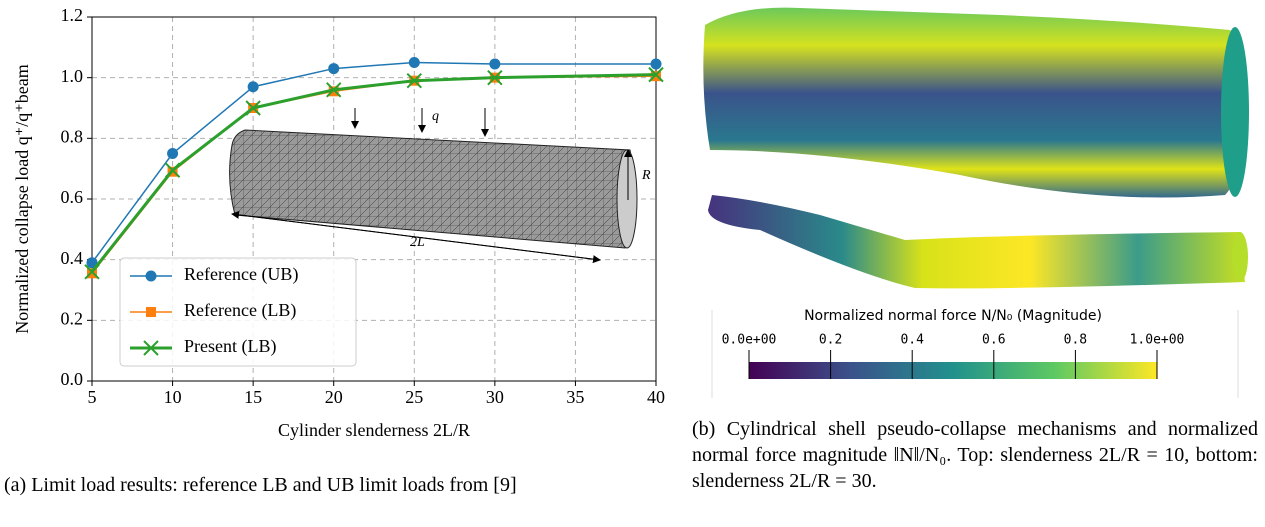 The height and width of the screenshot is (527, 1265). What do you see at coordinates (953, 316) in the screenshot?
I see `colorbar-title: Normalized normal force N/N₀ (Magnitude)` at bounding box center [953, 316].